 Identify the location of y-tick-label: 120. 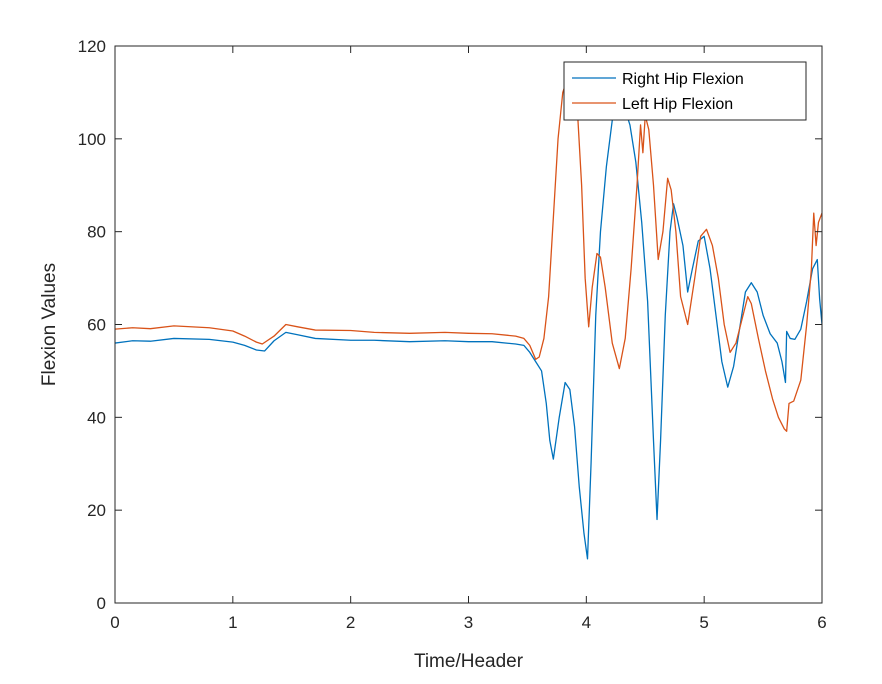
(92, 46).